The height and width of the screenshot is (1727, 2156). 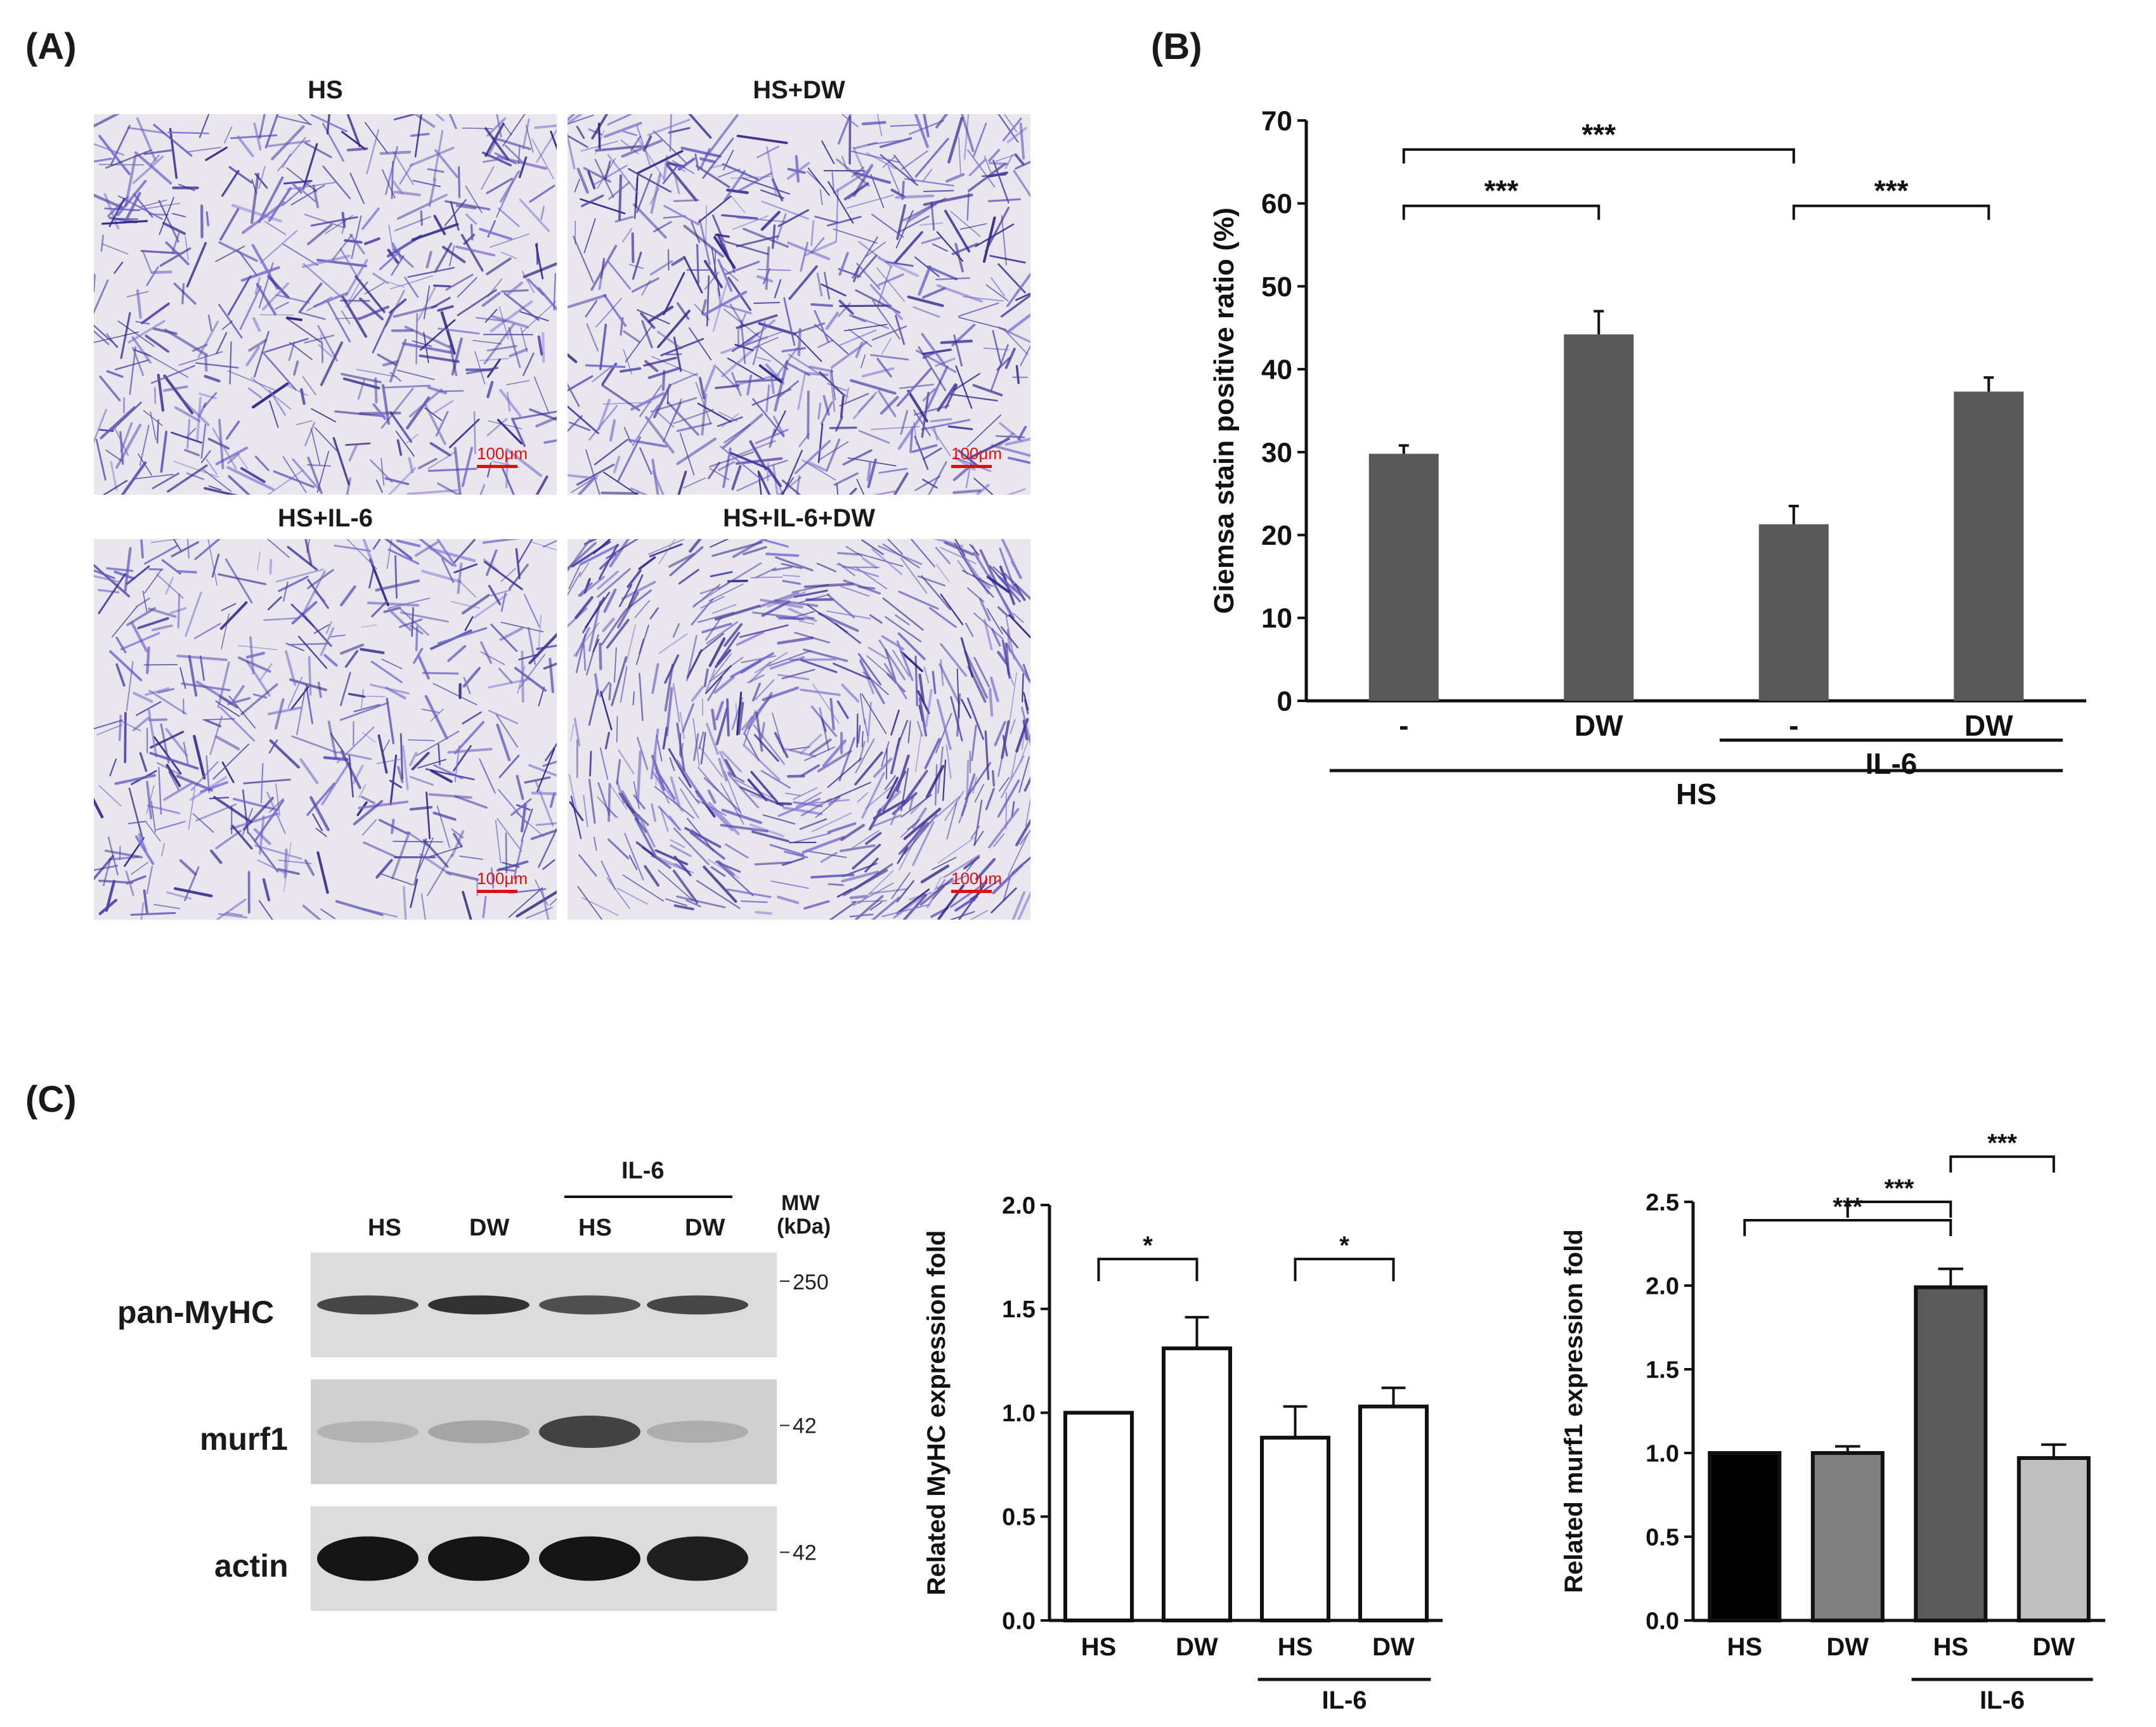 I want to click on bar, so click(x=1197, y=1484).